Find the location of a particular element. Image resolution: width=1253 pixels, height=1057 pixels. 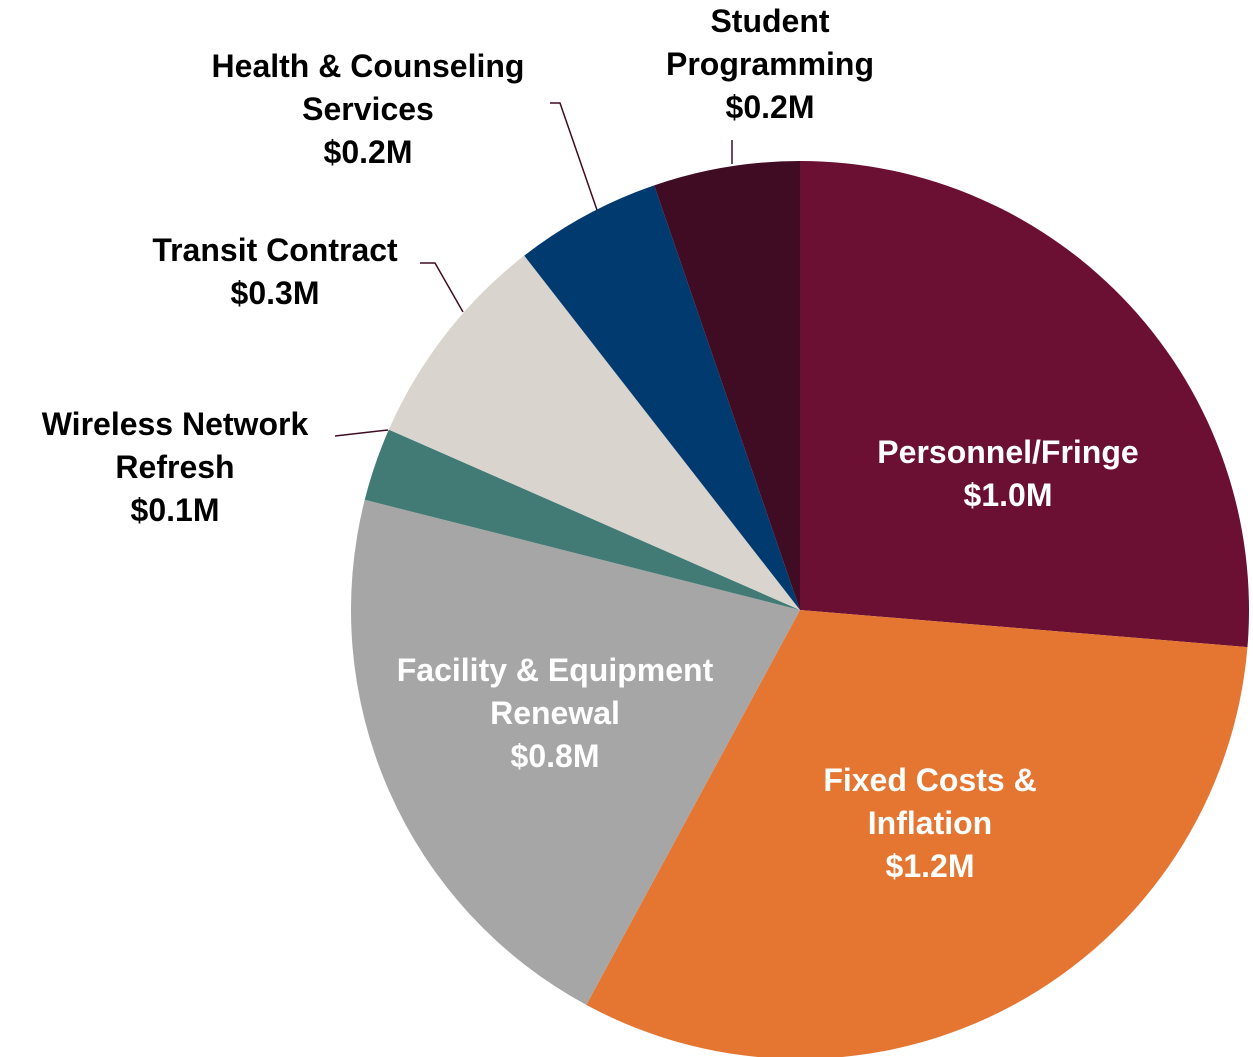

category-label: Personnel/Fringe is located at coordinates (1008, 452).